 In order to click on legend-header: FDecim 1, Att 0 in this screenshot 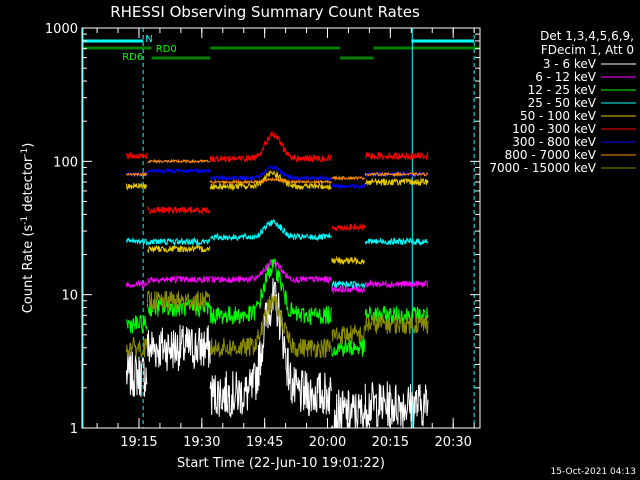, I will do `click(587, 50)`.